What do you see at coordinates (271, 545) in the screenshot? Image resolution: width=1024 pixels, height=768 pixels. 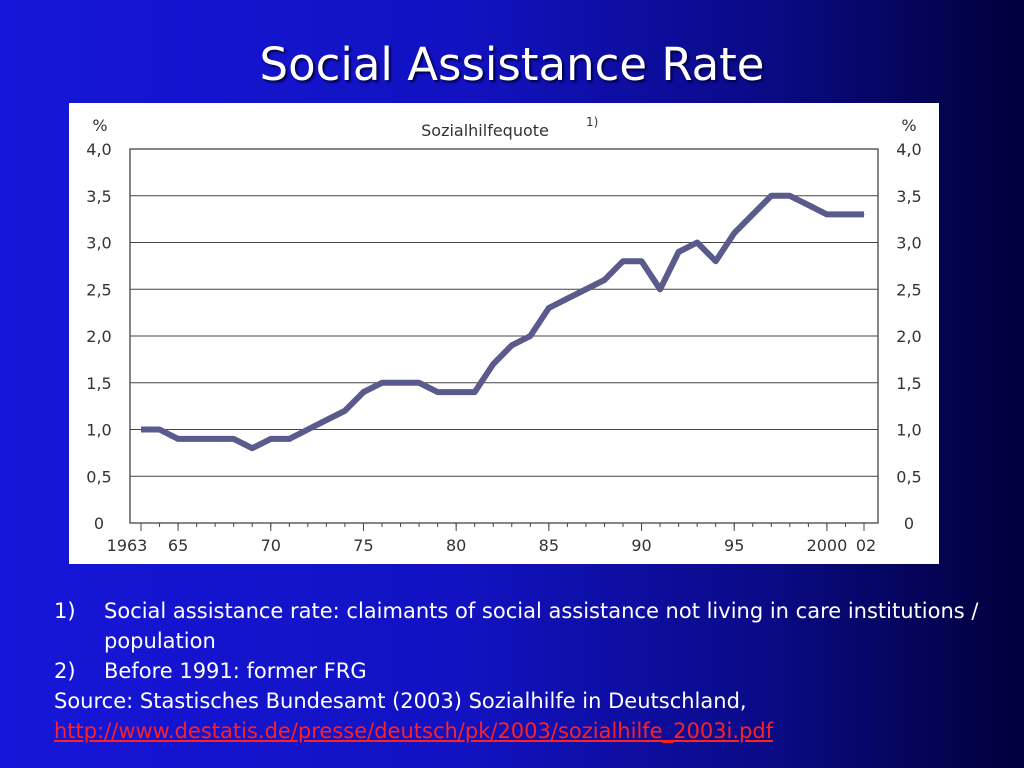 I see `x-tick-label: 70` at bounding box center [271, 545].